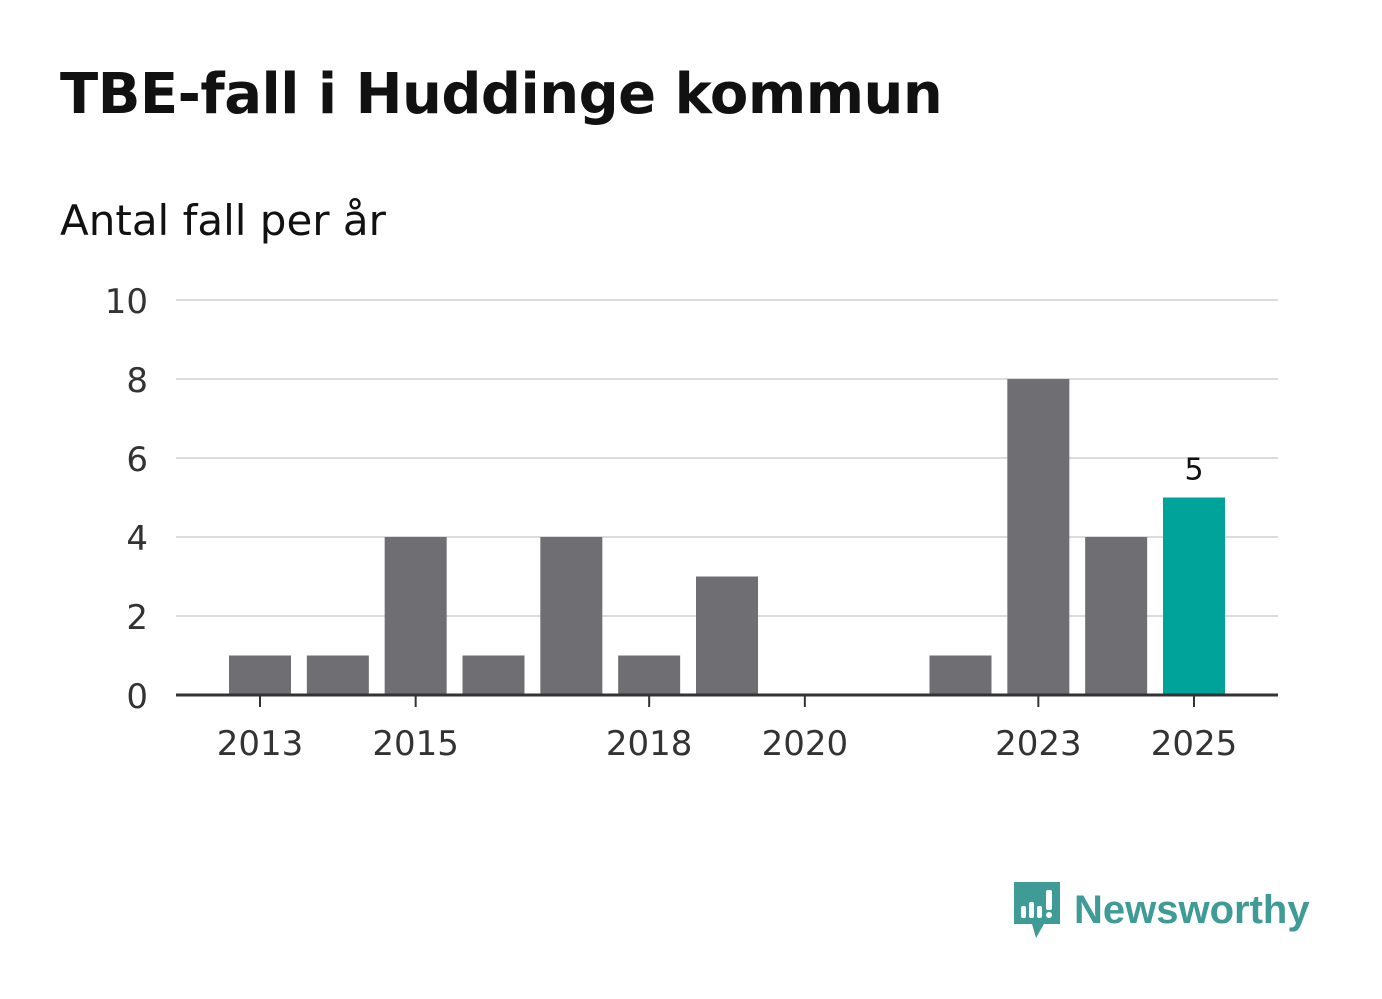  I want to click on chart-subtitle: Antal fall per år, so click(223, 220).